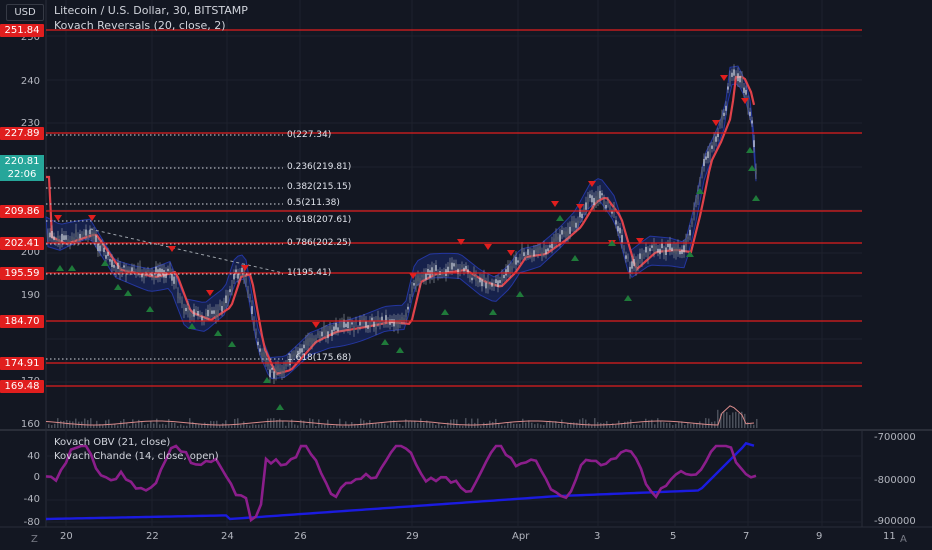 Image resolution: width=932 pixels, height=550 pixels. I want to click on indicator-label: Kovach Reversals (20, close, 2), so click(140, 25).